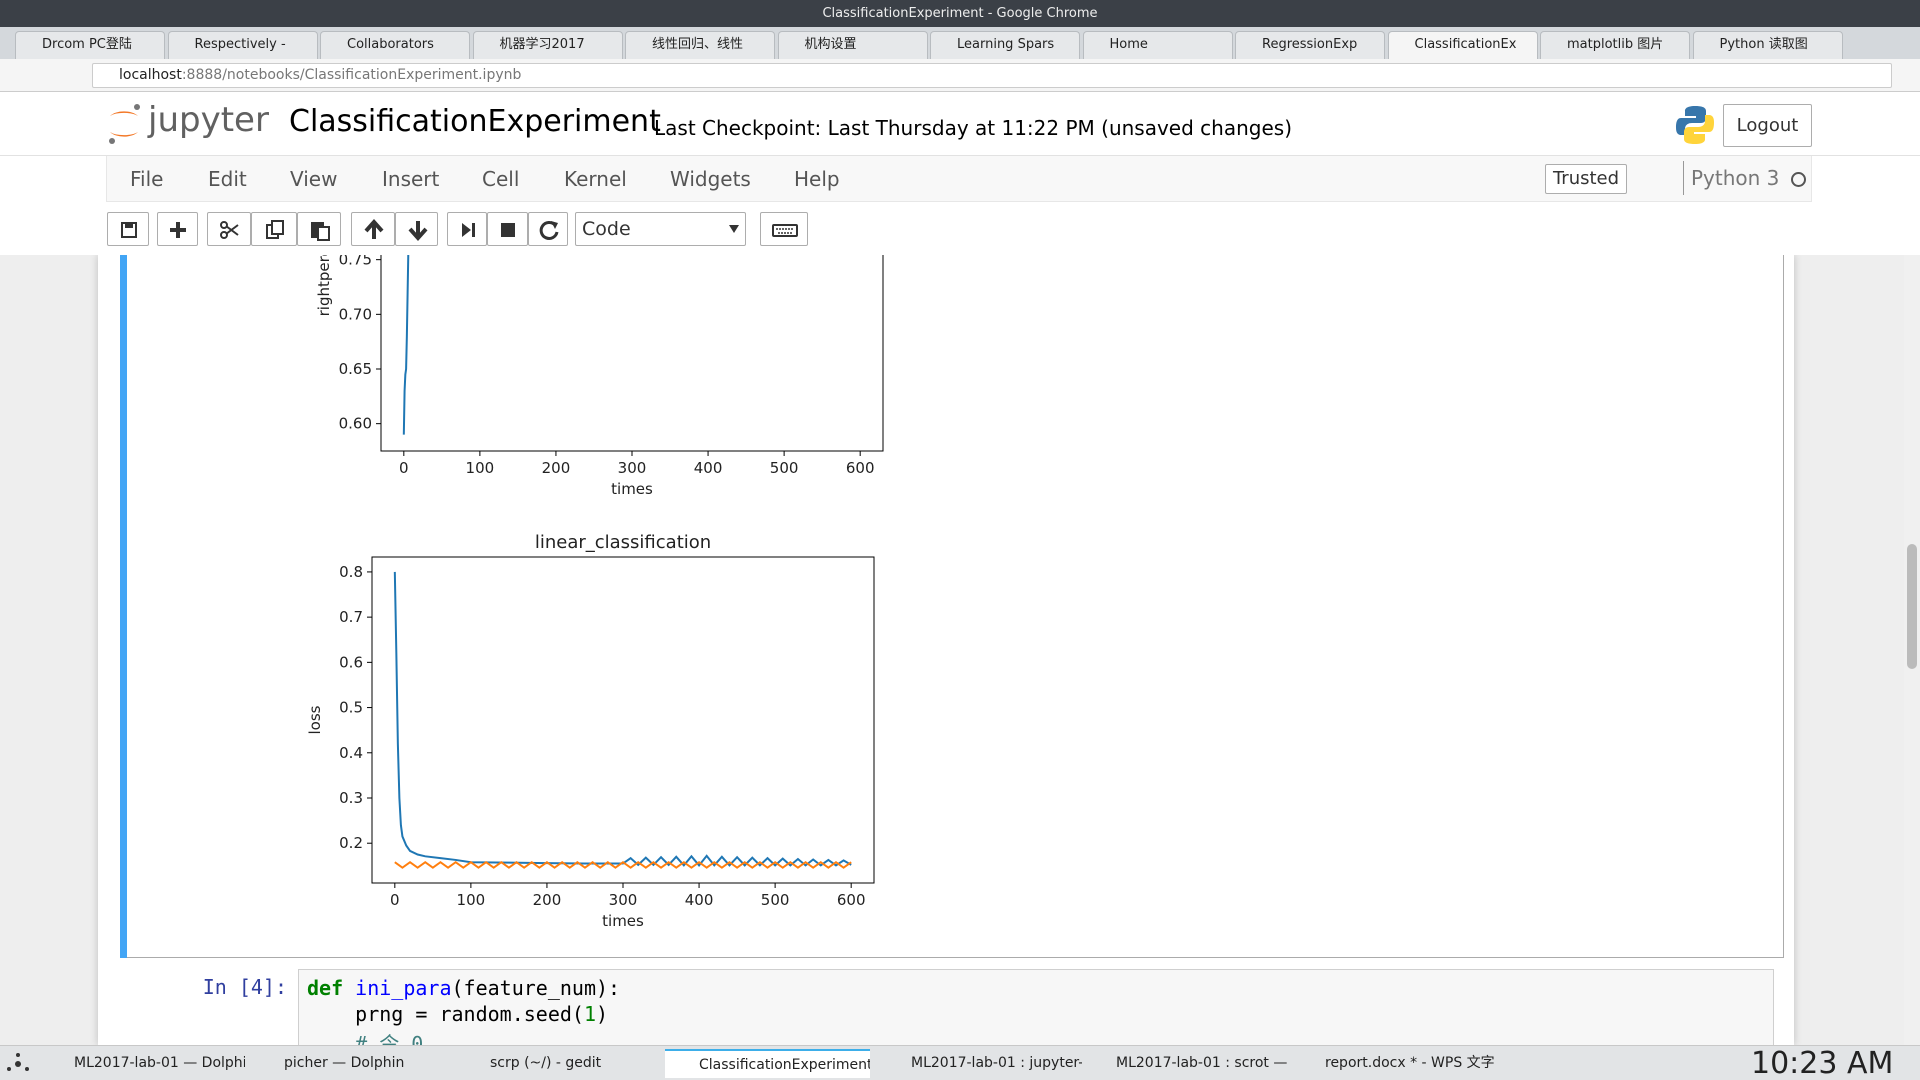 The height and width of the screenshot is (1080, 1920). What do you see at coordinates (548, 229) in the screenshot?
I see `restart-button` at bounding box center [548, 229].